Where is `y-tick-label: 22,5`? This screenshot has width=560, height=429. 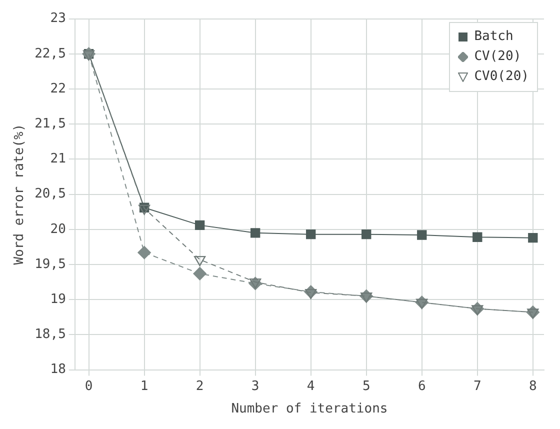
y-tick-label: 22,5 is located at coordinates (50, 54).